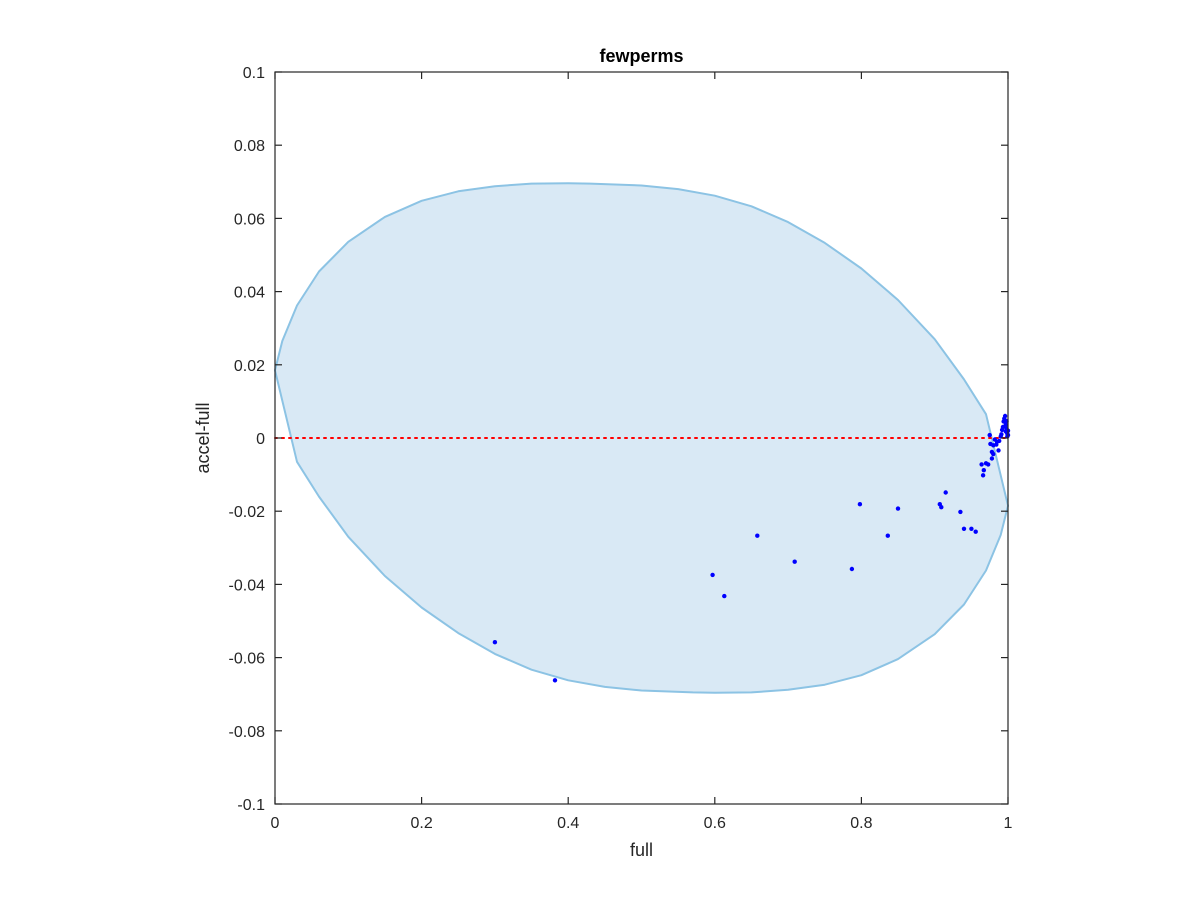 The image size is (1200, 905). What do you see at coordinates (1008, 823) in the screenshot?
I see `x-tick-label: 1` at bounding box center [1008, 823].